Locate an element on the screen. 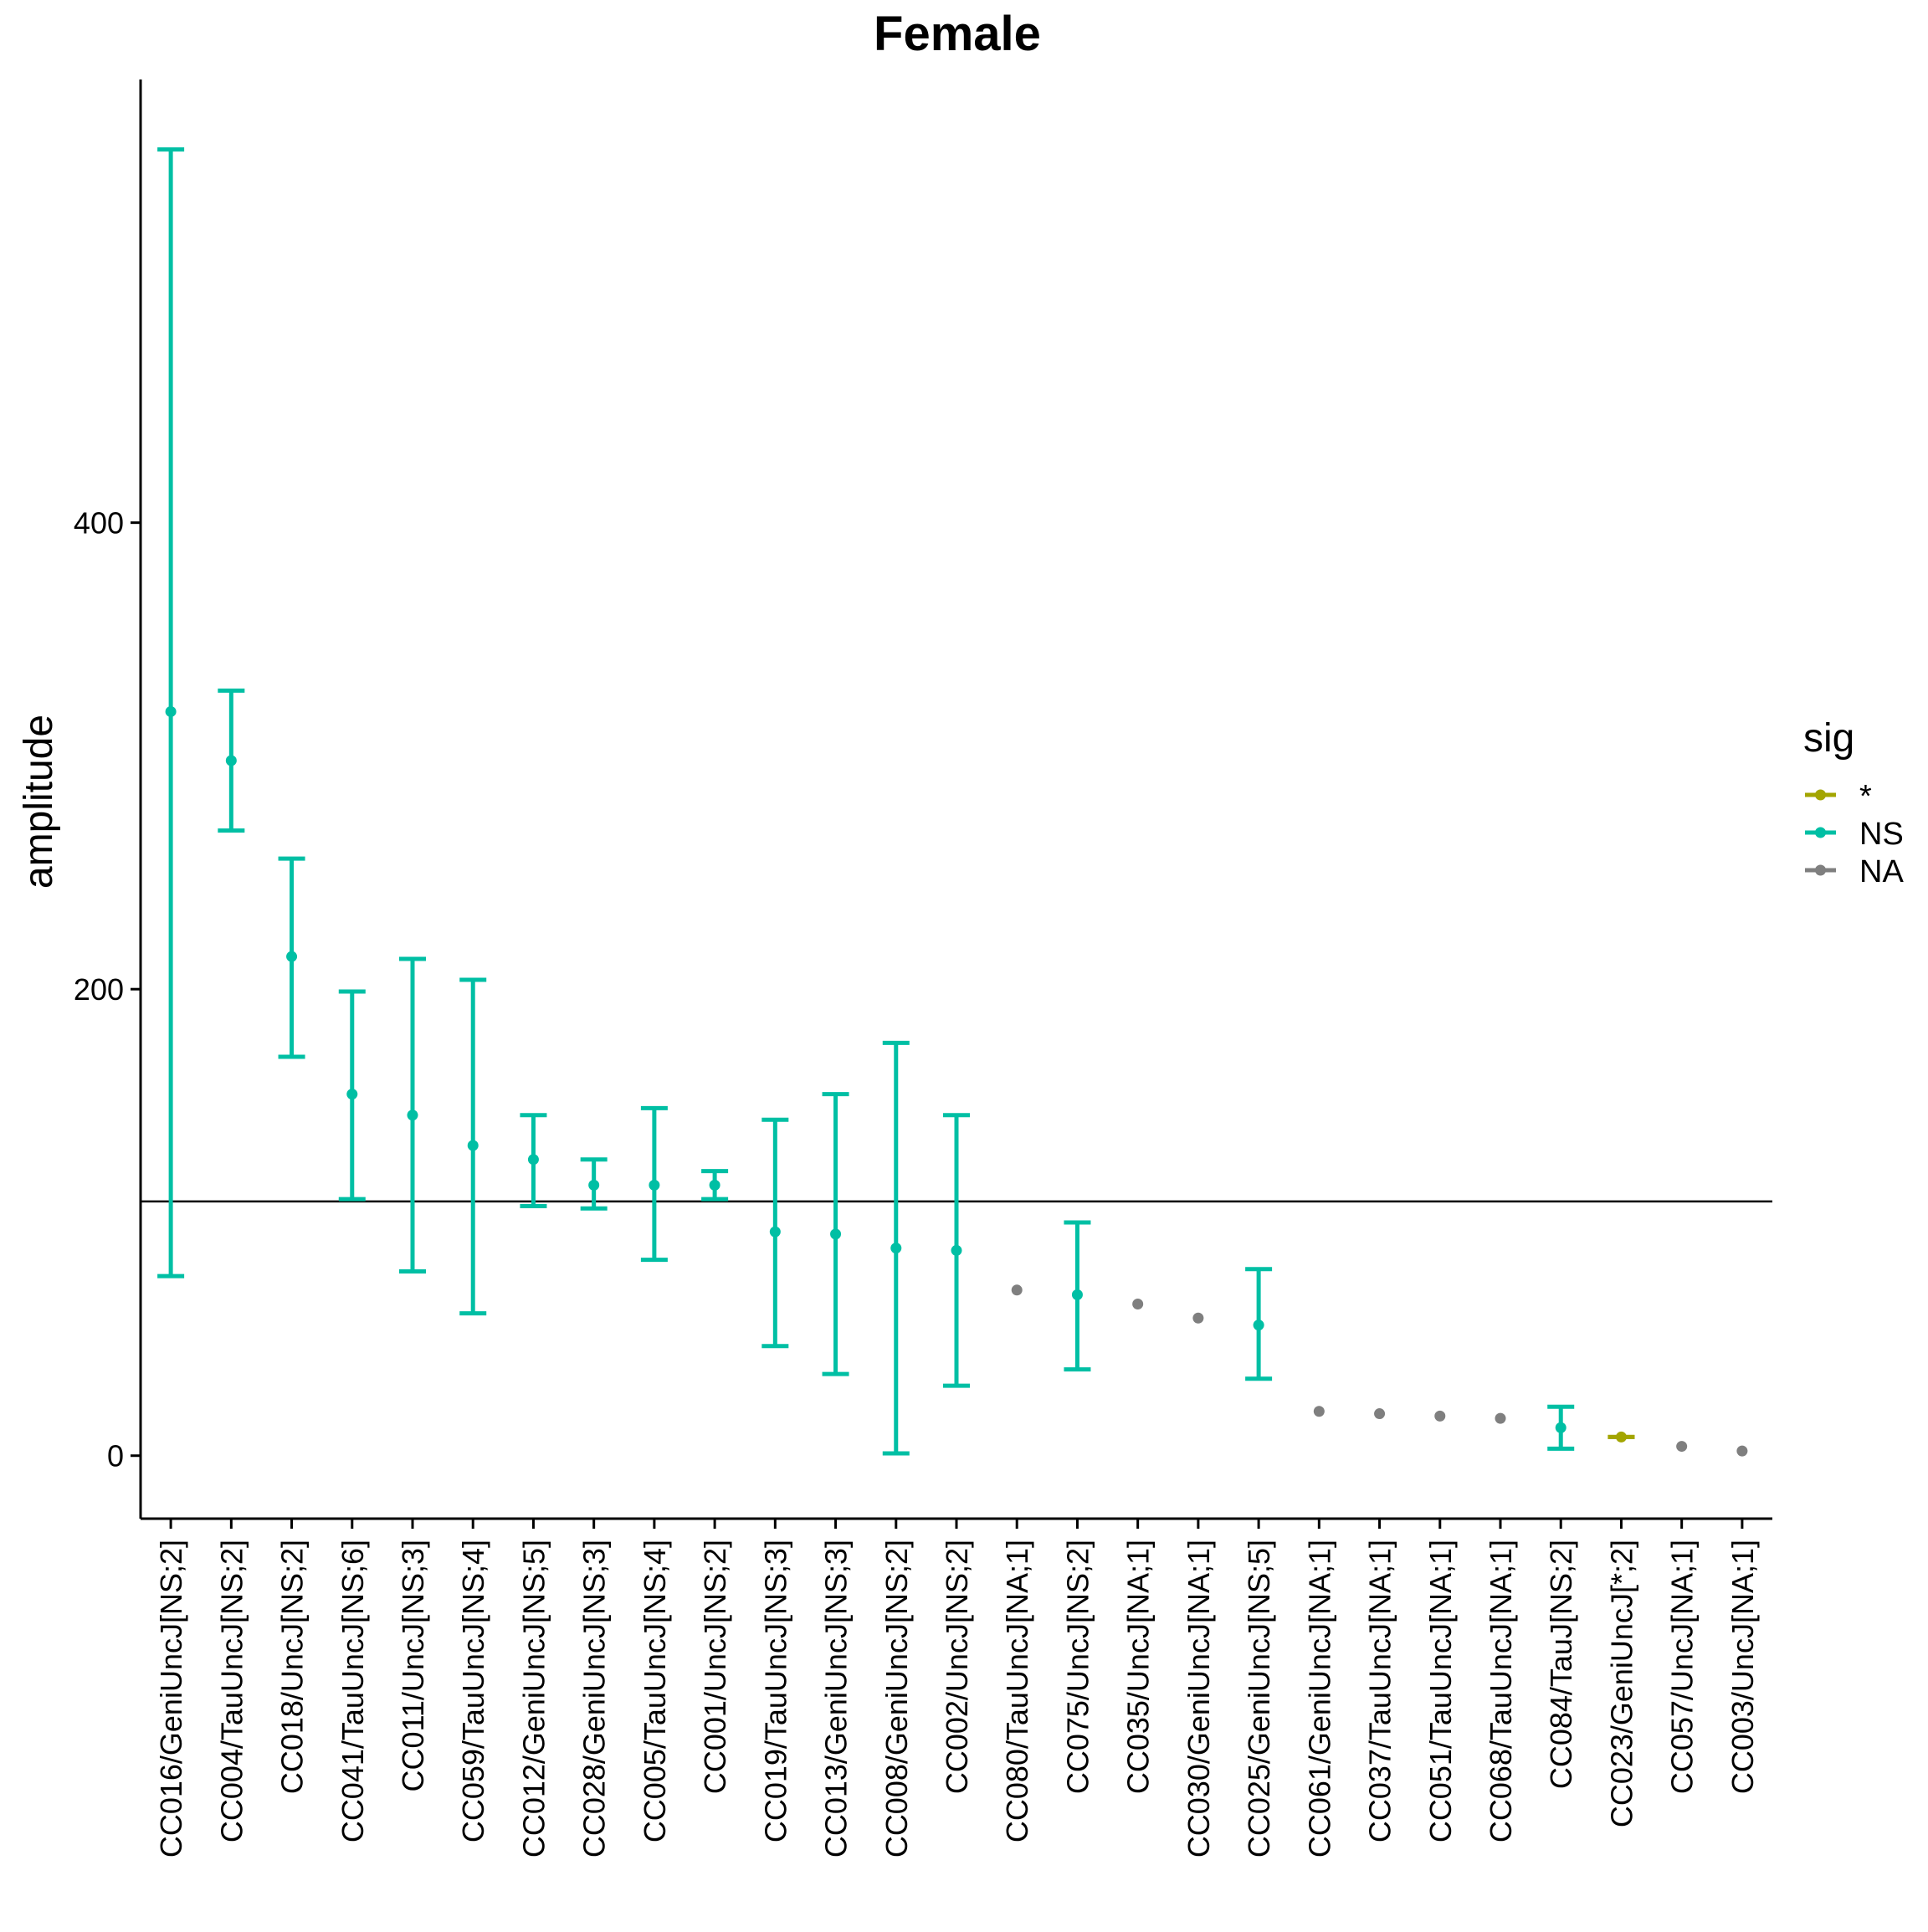 The image size is (1928, 1932). x-tick-label: CC057/UncJ[NA;1] is located at coordinates (1682, 1667).